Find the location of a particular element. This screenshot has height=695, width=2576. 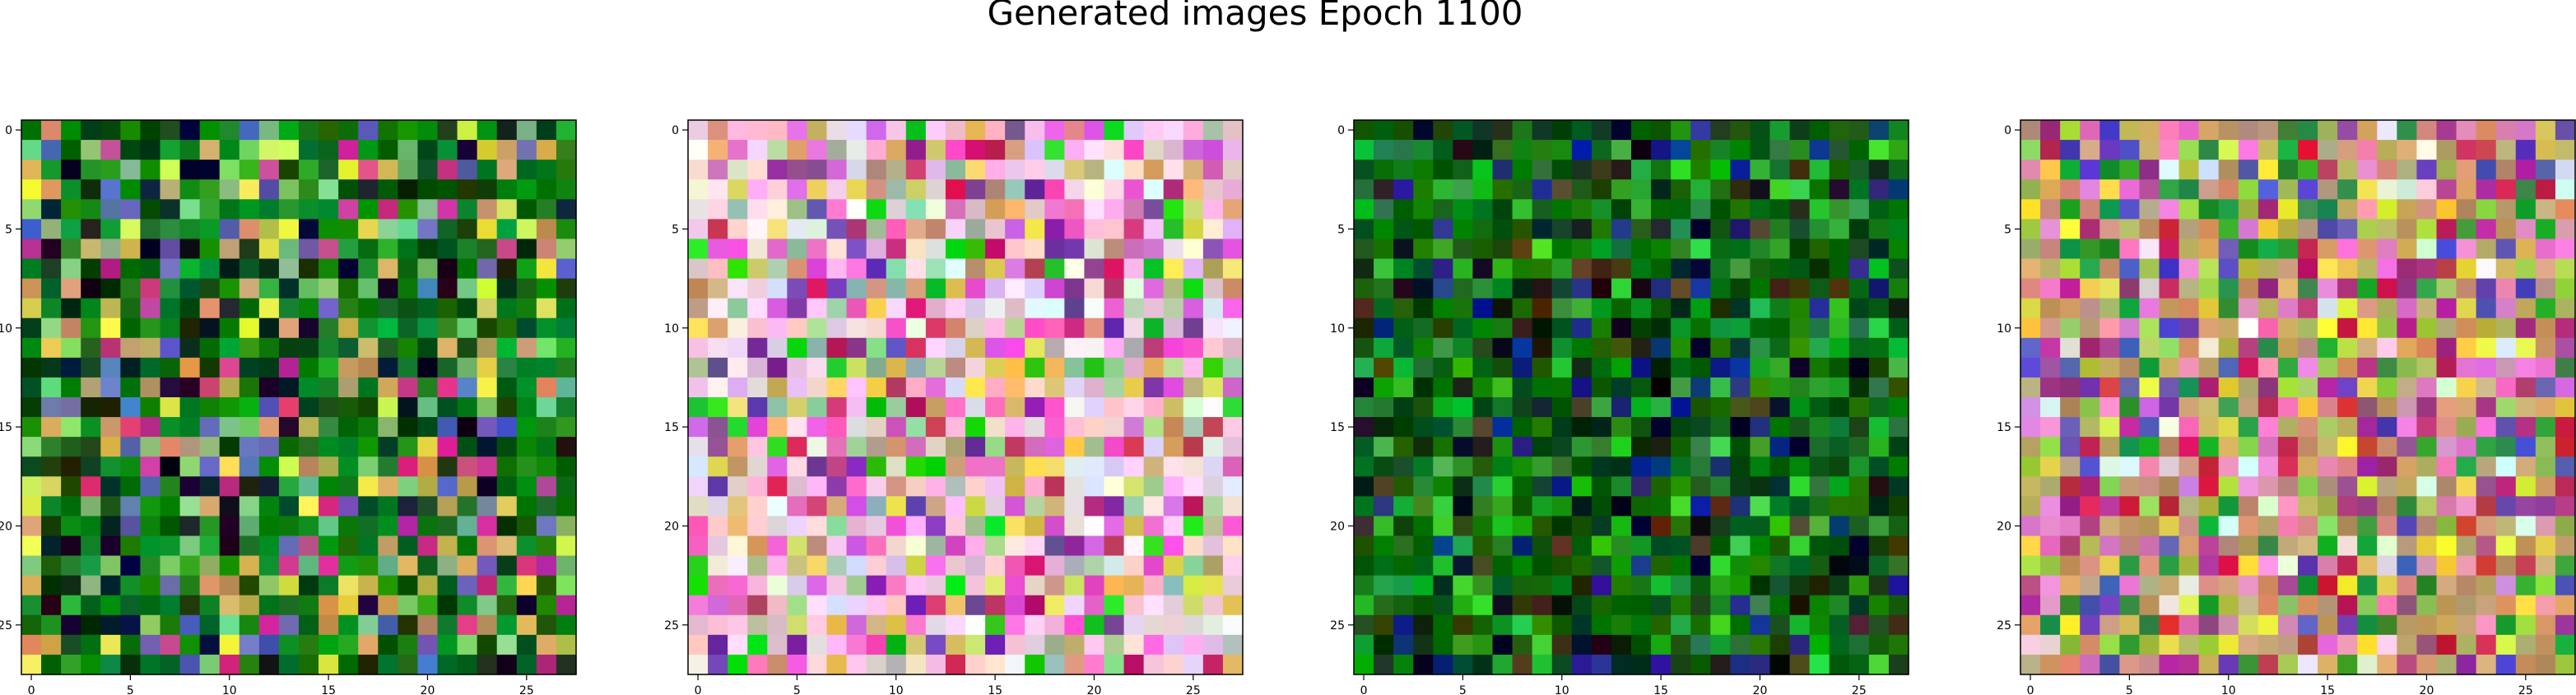

y-tick-label: 5 is located at coordinates (675, 229).